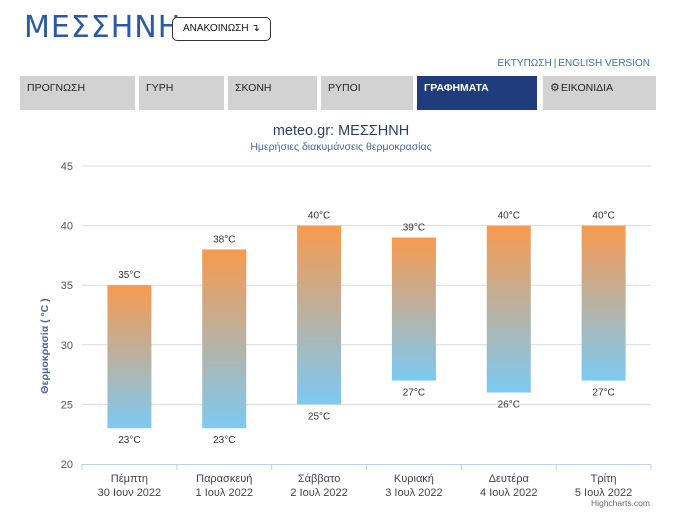  What do you see at coordinates (524, 63) in the screenshot?
I see `print-link: ΕΚΤΥΠΩΣΗ` at bounding box center [524, 63].